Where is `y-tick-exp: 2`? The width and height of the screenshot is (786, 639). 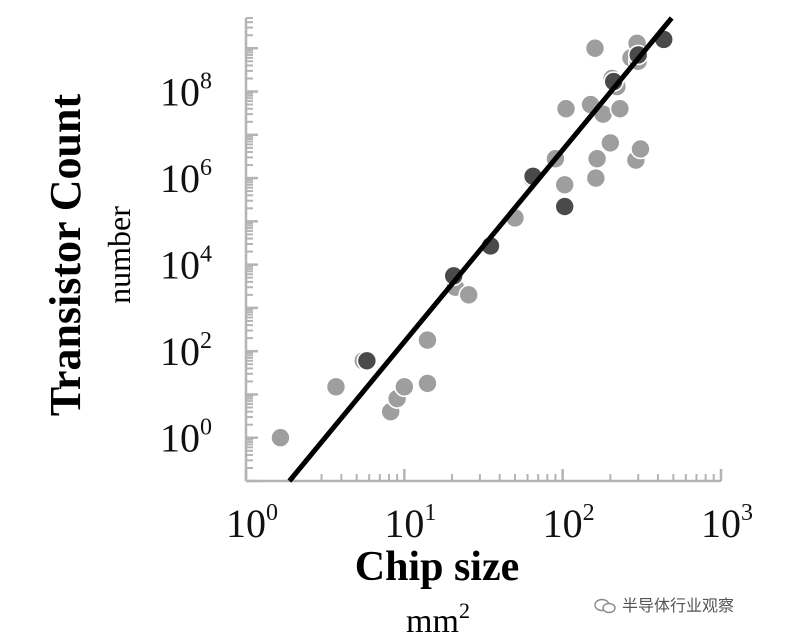 y-tick-exp: 2 is located at coordinates (206, 341).